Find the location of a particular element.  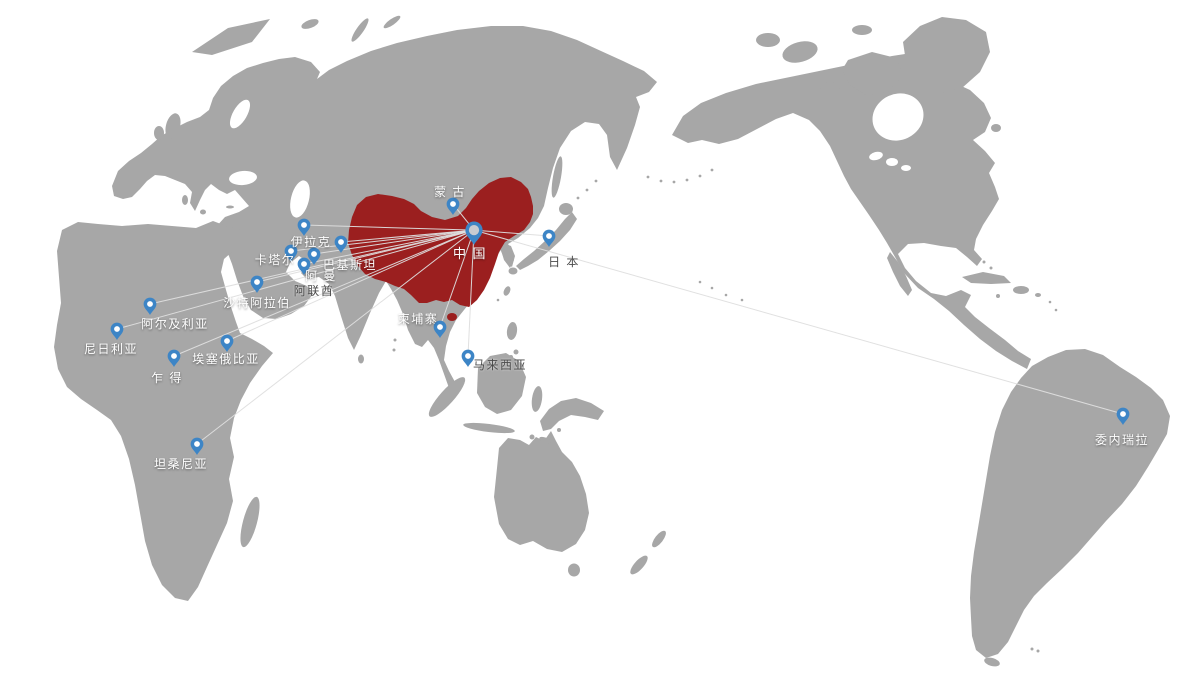

pin-qatar is located at coordinates (291, 253).